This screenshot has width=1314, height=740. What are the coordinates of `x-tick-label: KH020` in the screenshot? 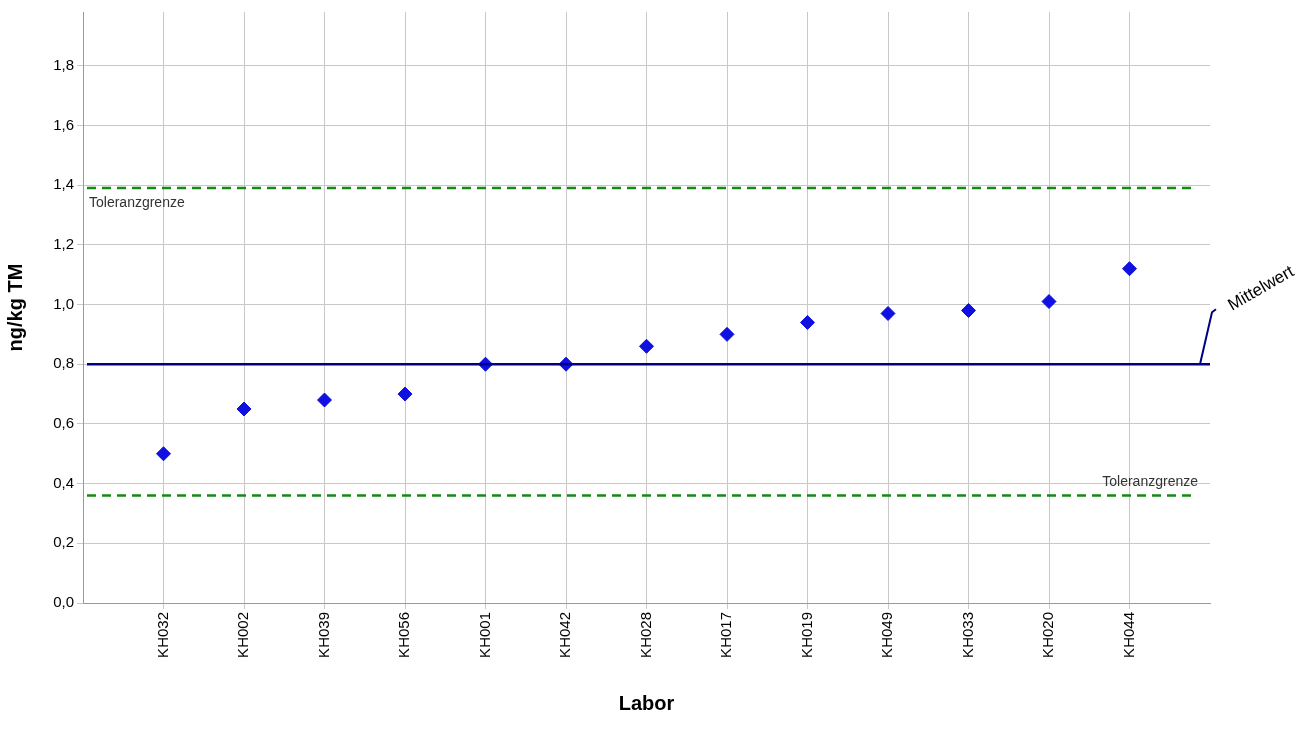 It's located at (1048, 635).